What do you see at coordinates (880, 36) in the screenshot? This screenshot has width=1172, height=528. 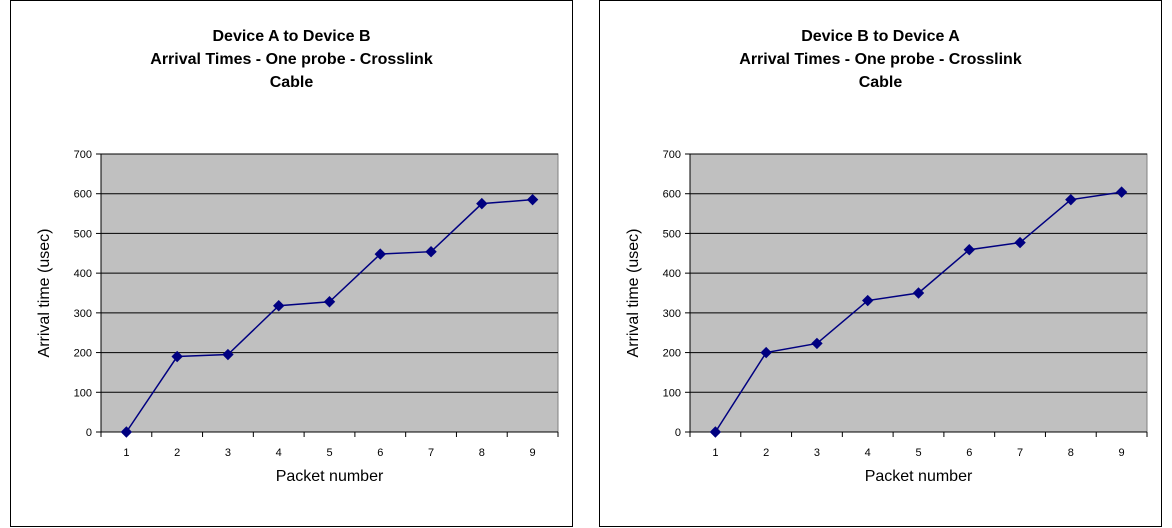 I see `chart-title-line-1: Device B to Device A` at bounding box center [880, 36].